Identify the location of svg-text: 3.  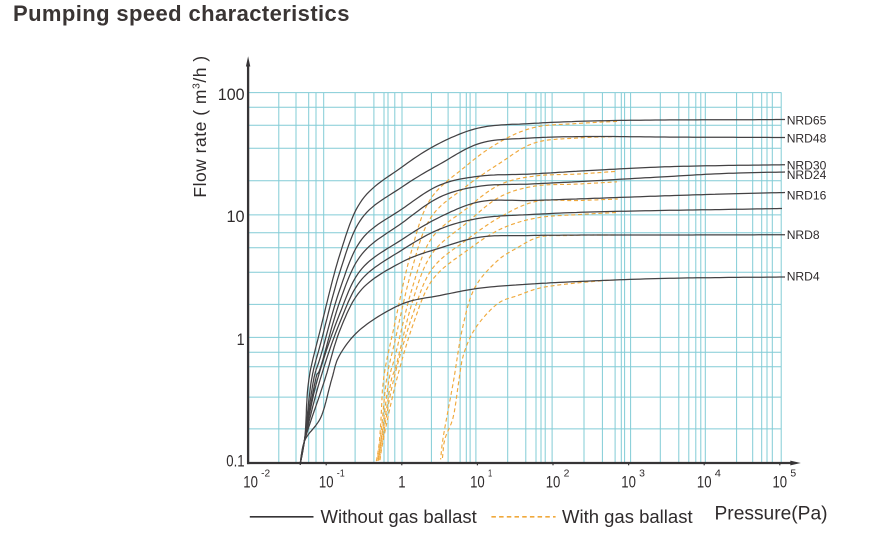
(642, 473).